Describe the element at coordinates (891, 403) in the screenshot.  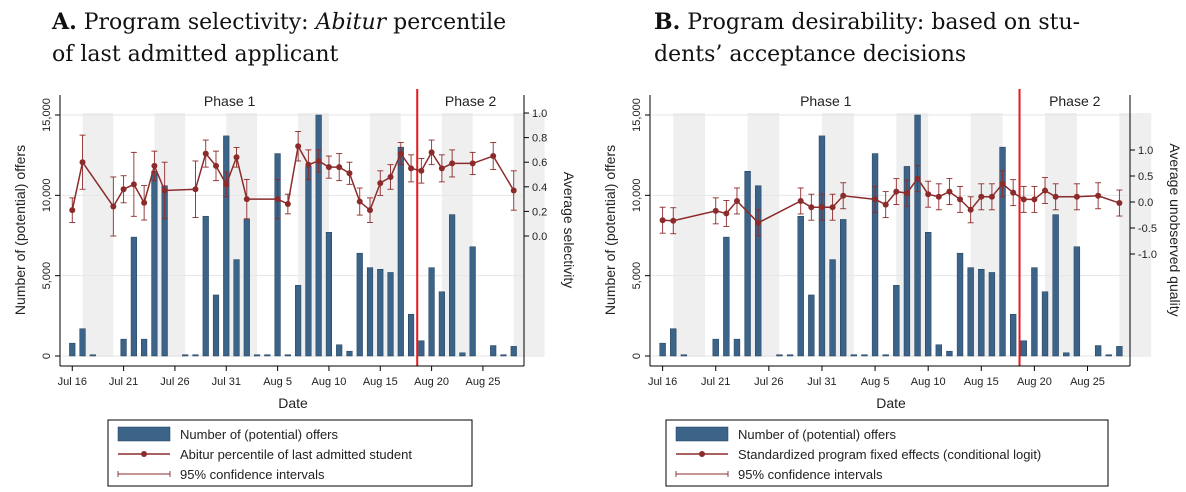
I see `panel-b-x-axis-title: Date` at that location.